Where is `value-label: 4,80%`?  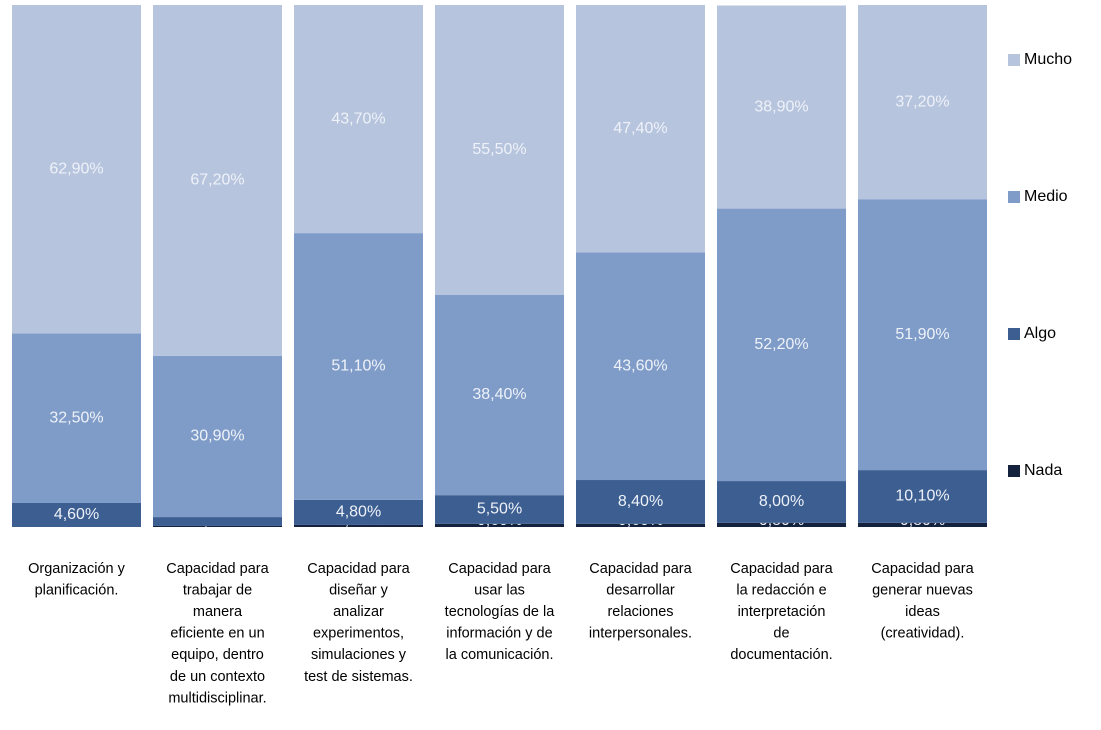 value-label: 4,80% is located at coordinates (358, 512).